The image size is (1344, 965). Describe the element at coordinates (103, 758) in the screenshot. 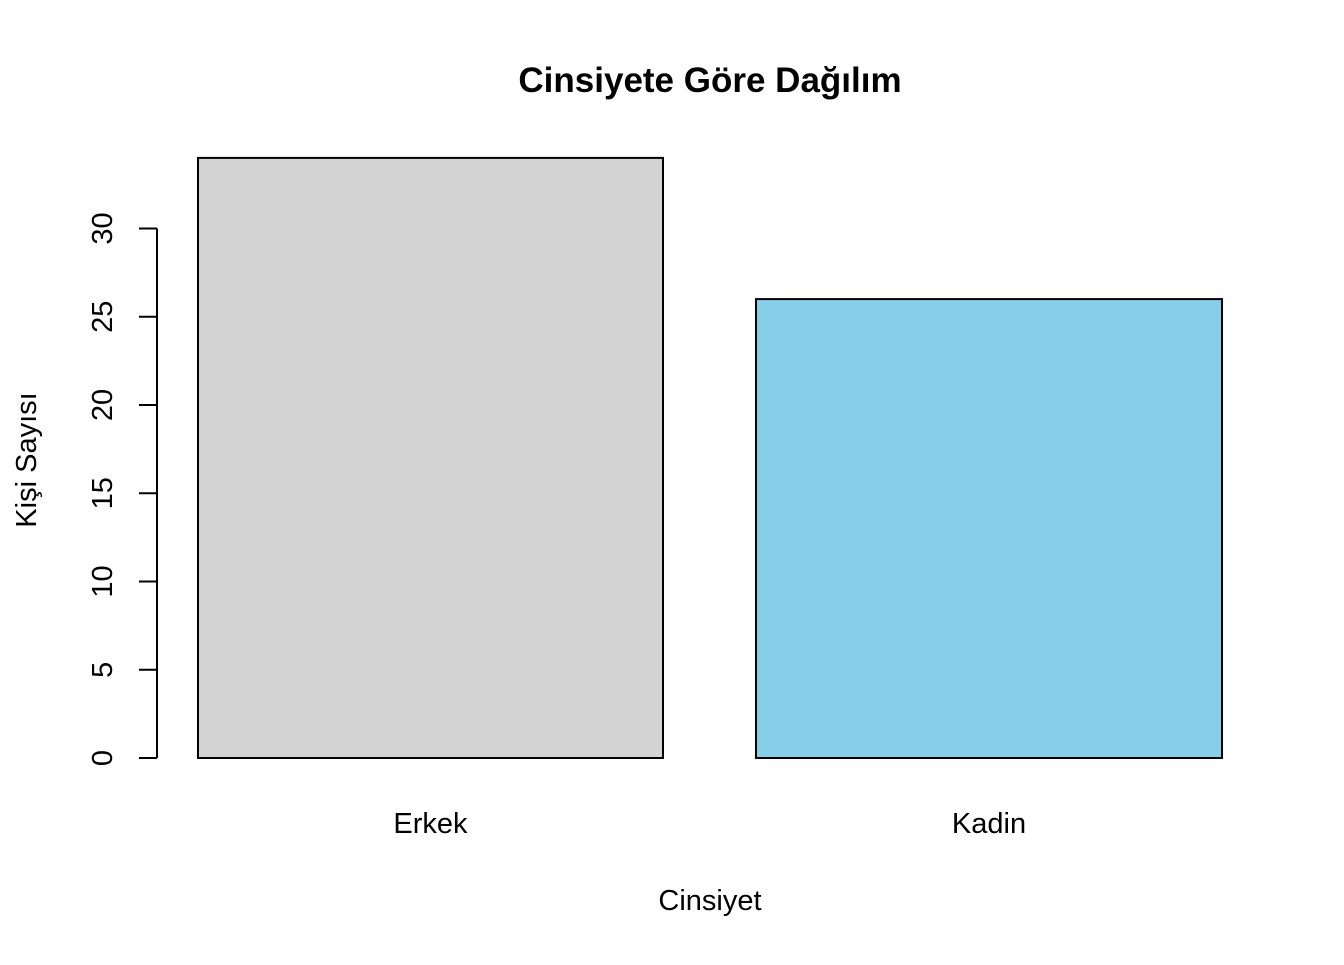

I see `y-tick-label: 0` at that location.